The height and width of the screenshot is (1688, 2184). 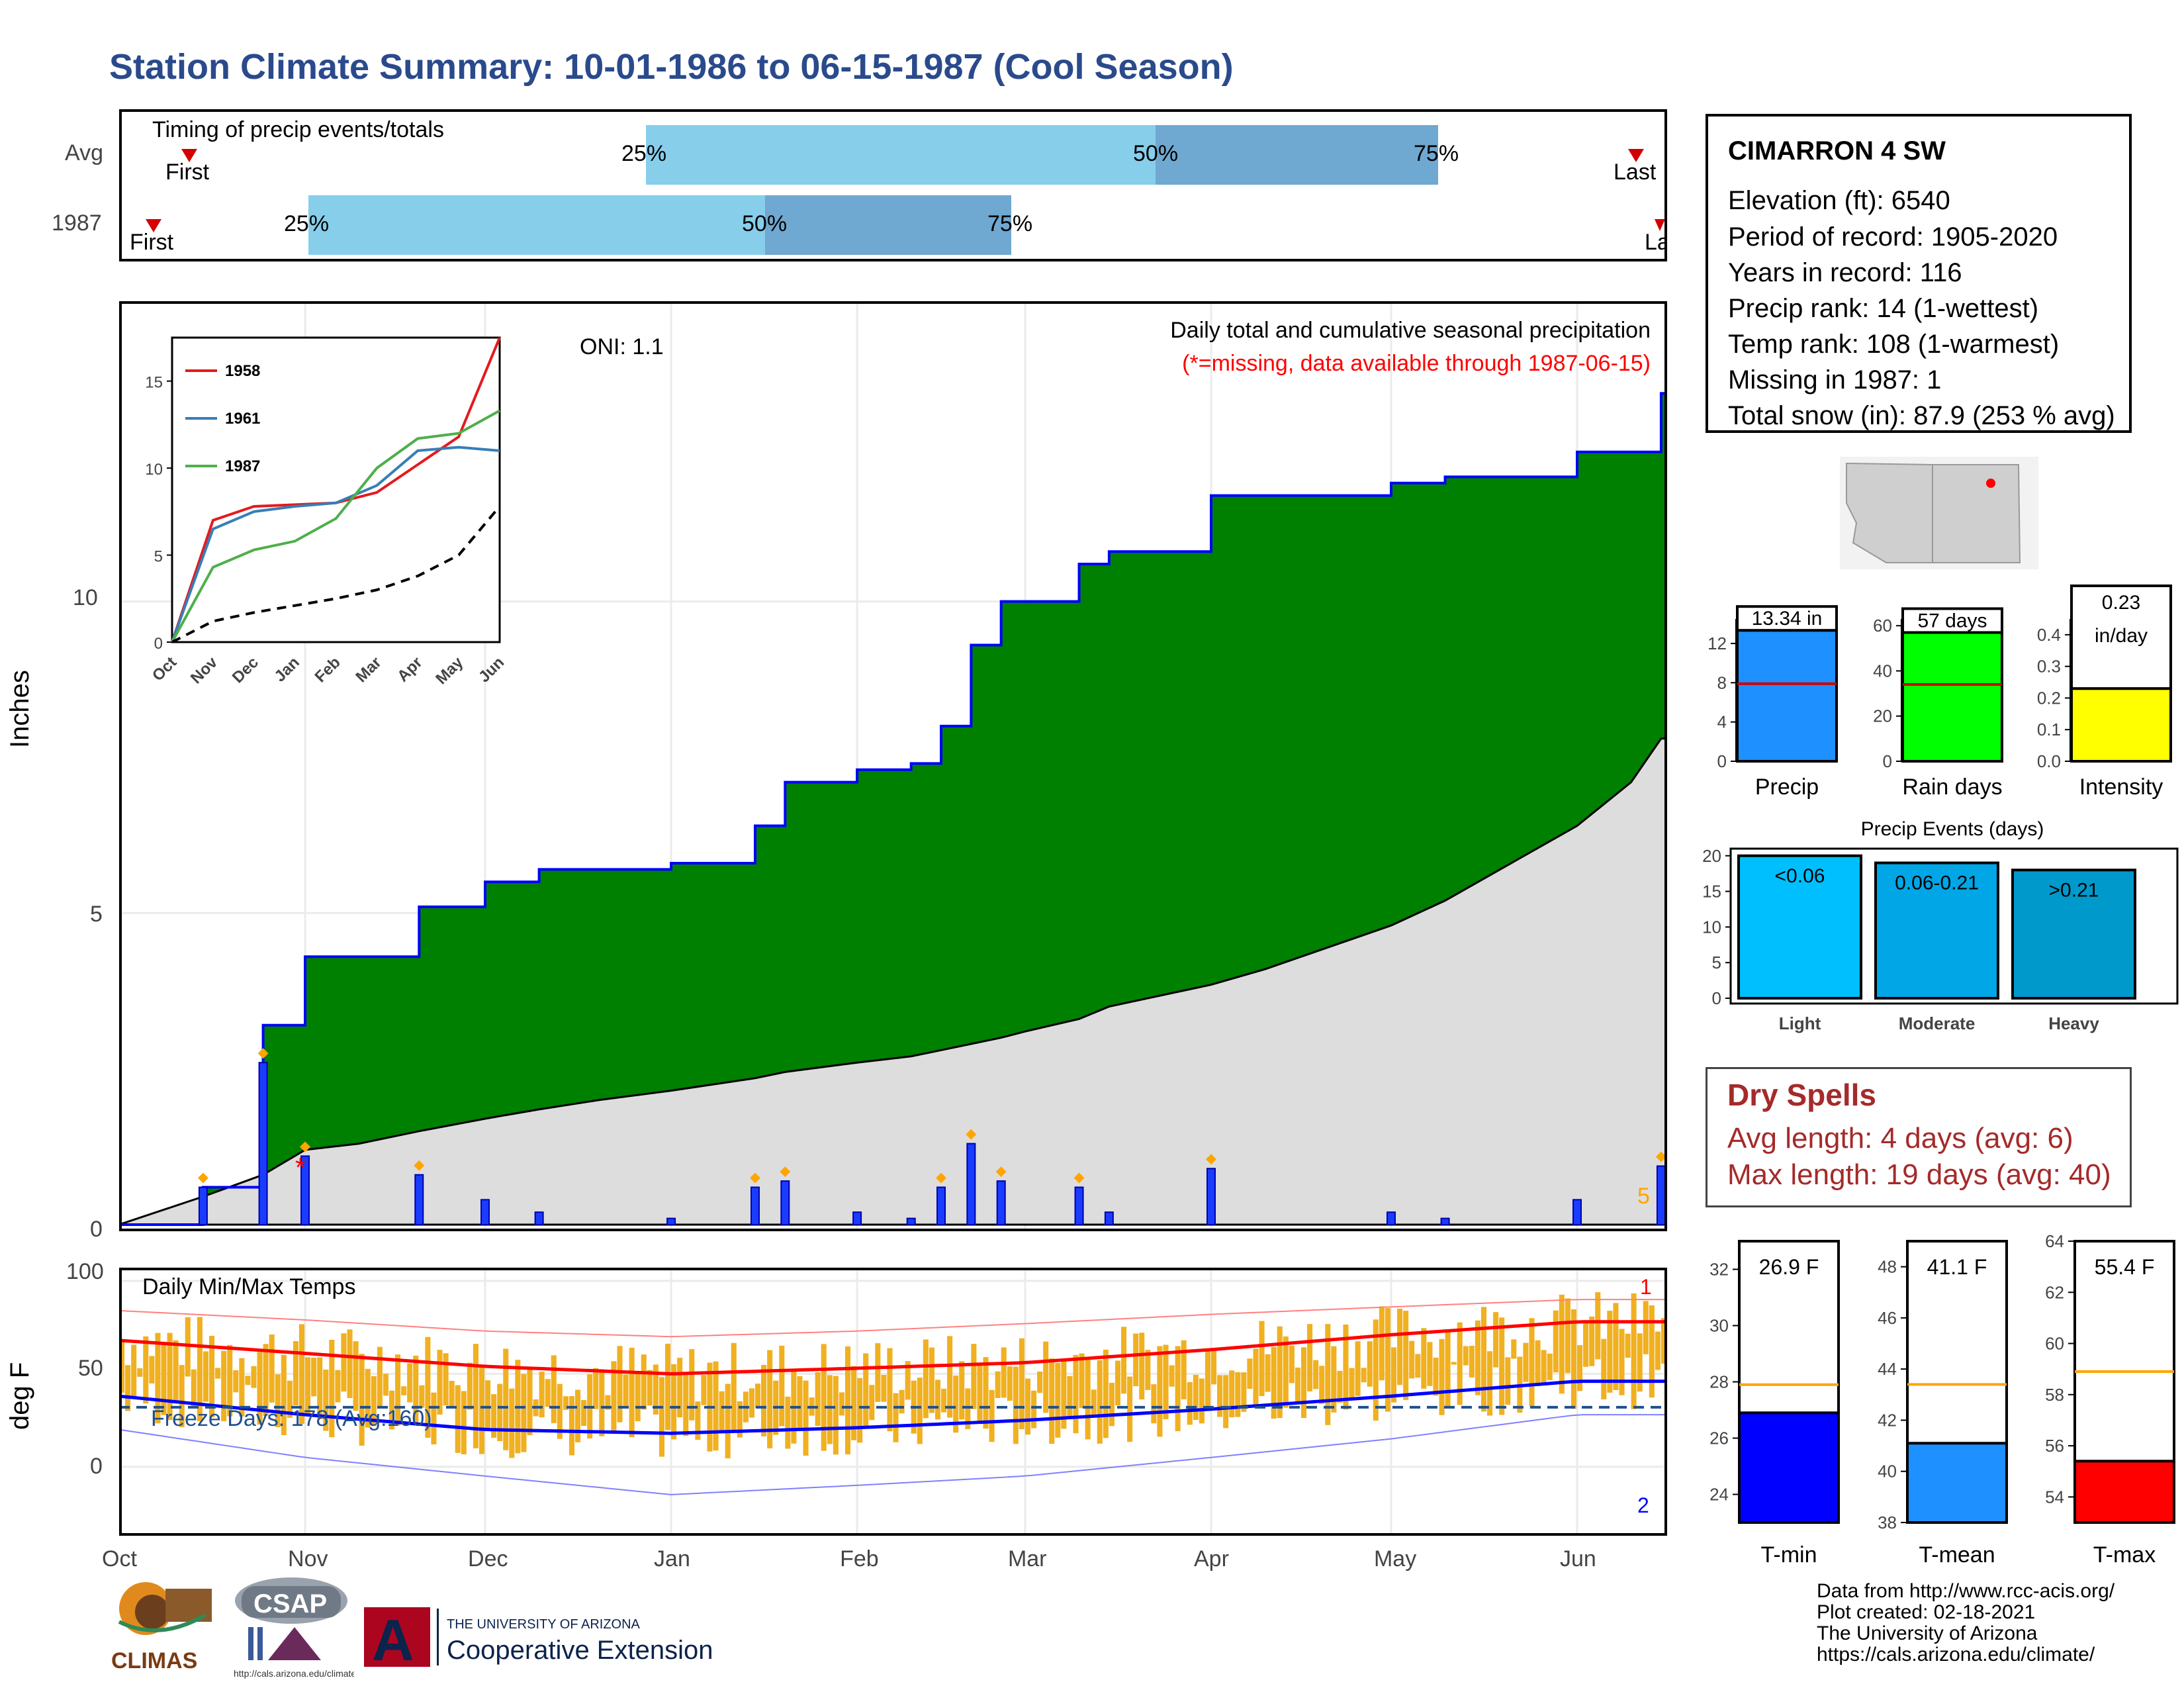 What do you see at coordinates (153, 225) in the screenshot?
I see `yr-first-marker` at bounding box center [153, 225].